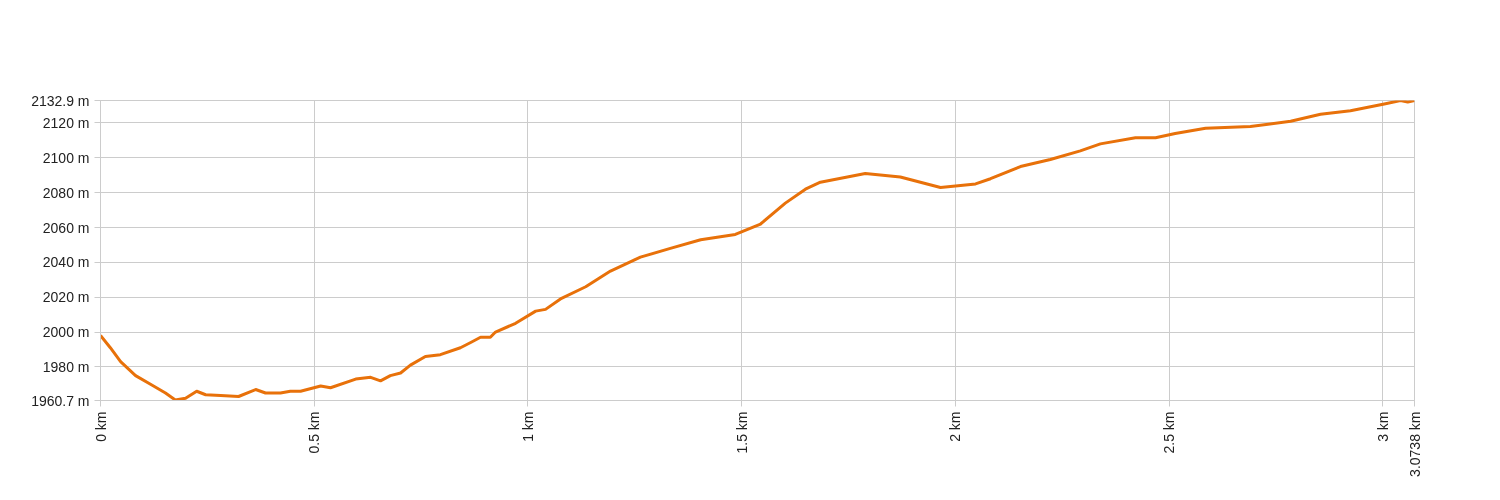  I want to click on x-tick-label: 2 km, so click(955, 426).